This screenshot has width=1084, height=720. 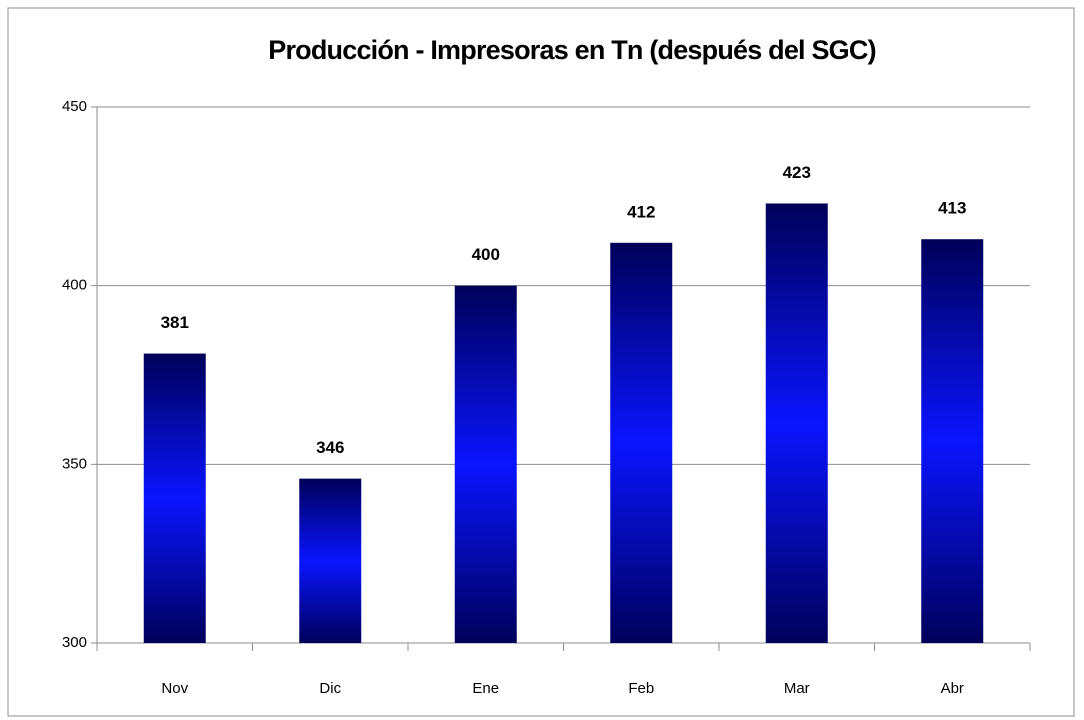 What do you see at coordinates (952, 688) in the screenshot?
I see `x-tick-label: Abr` at bounding box center [952, 688].